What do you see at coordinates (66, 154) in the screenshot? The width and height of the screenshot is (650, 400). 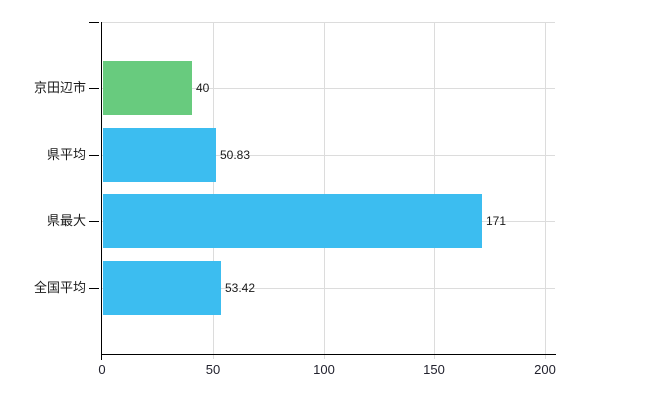 I see `category-label: 県平均` at bounding box center [66, 154].